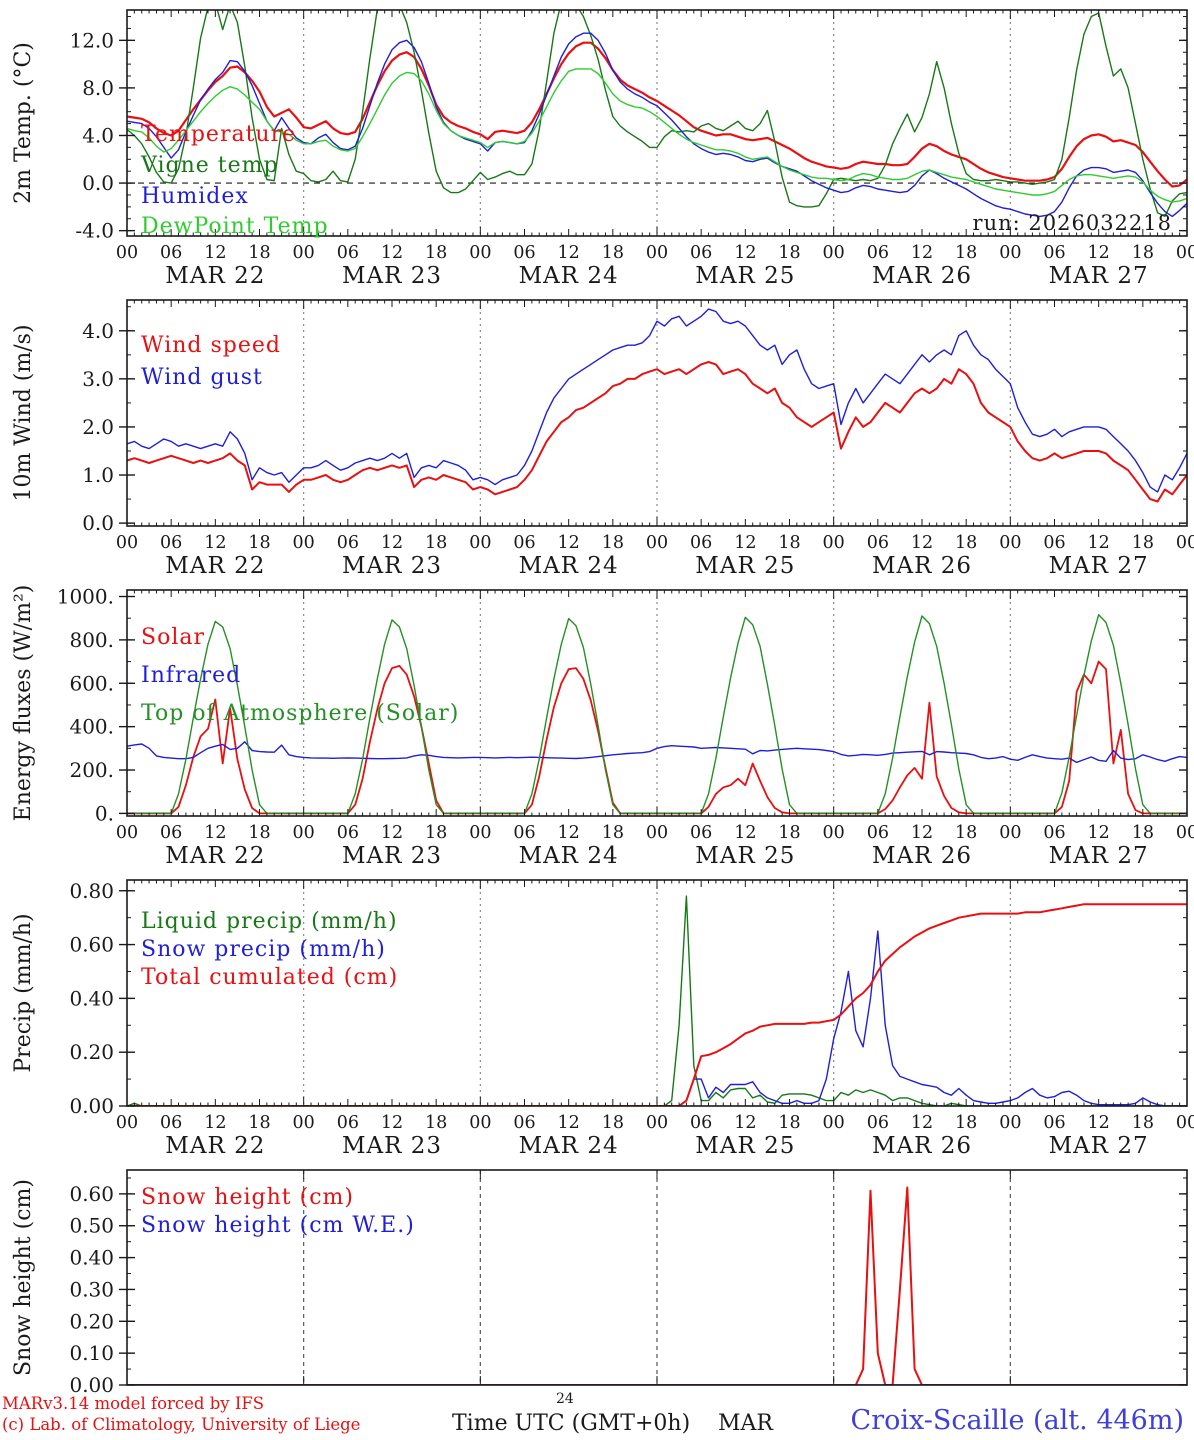 The image size is (1194, 1440). I want to click on credit-line-1: MARv3.14 model forced by IFS, so click(133, 1403).